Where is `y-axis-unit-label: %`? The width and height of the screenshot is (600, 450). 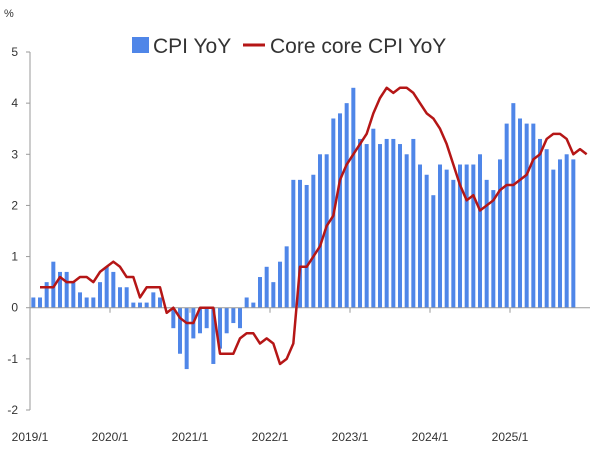 y-axis-unit-label: % is located at coordinates (9, 14).